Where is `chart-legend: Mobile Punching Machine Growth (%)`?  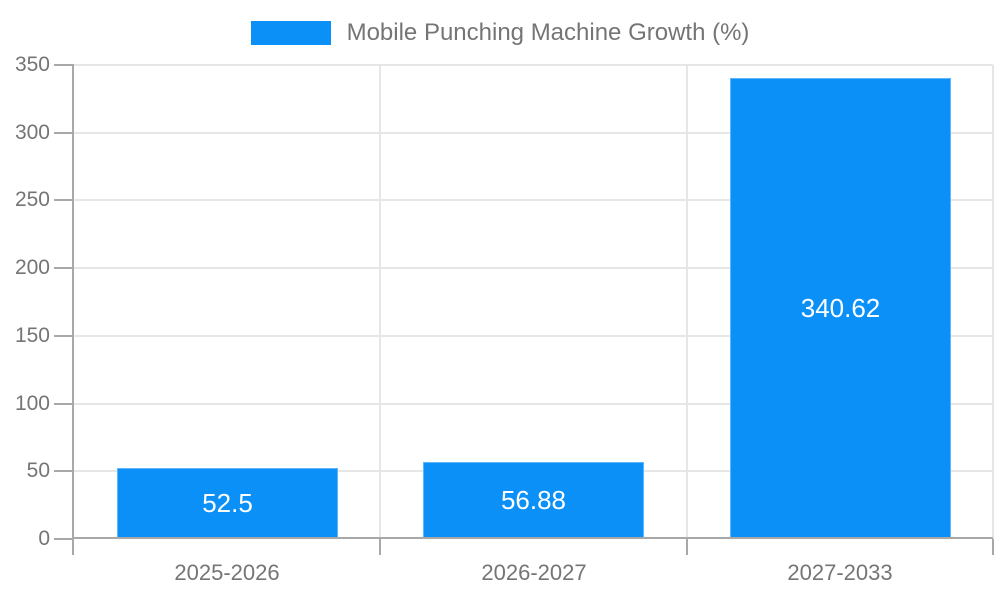 chart-legend: Mobile Punching Machine Growth (%) is located at coordinates (500, 33).